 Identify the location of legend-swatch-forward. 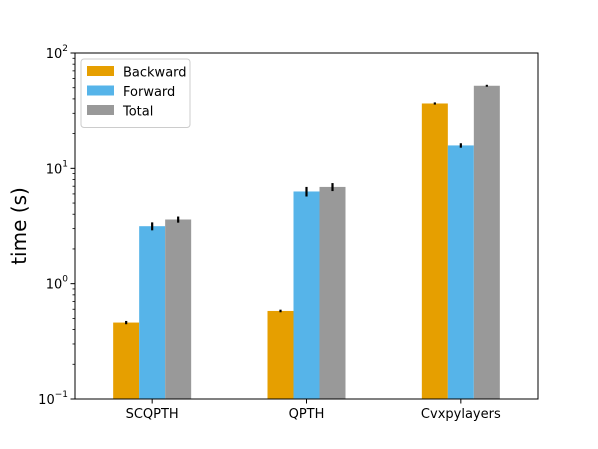
(100, 90).